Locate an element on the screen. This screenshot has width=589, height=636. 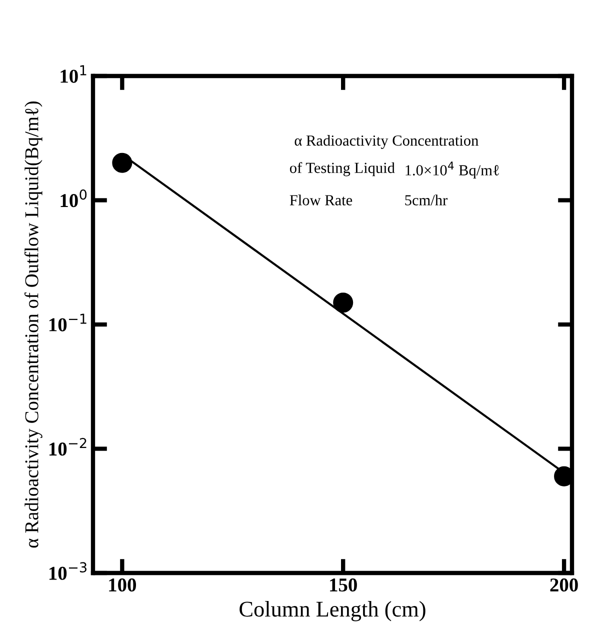
y-tick-label: 10$^{1}$ is located at coordinates (73, 74).